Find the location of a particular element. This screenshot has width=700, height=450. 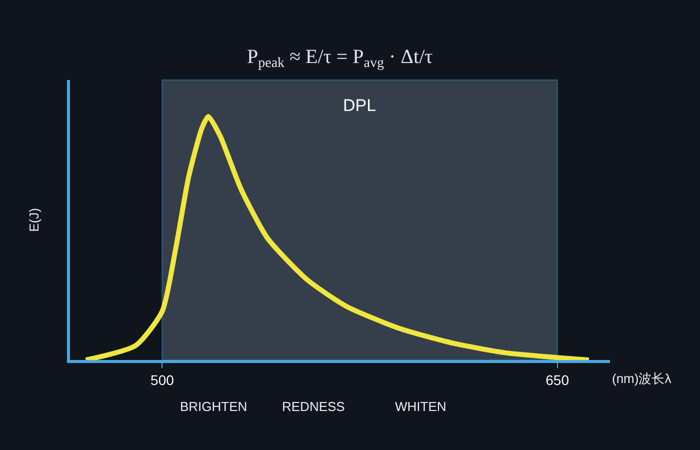

x-tick-label: 650 is located at coordinates (558, 380).